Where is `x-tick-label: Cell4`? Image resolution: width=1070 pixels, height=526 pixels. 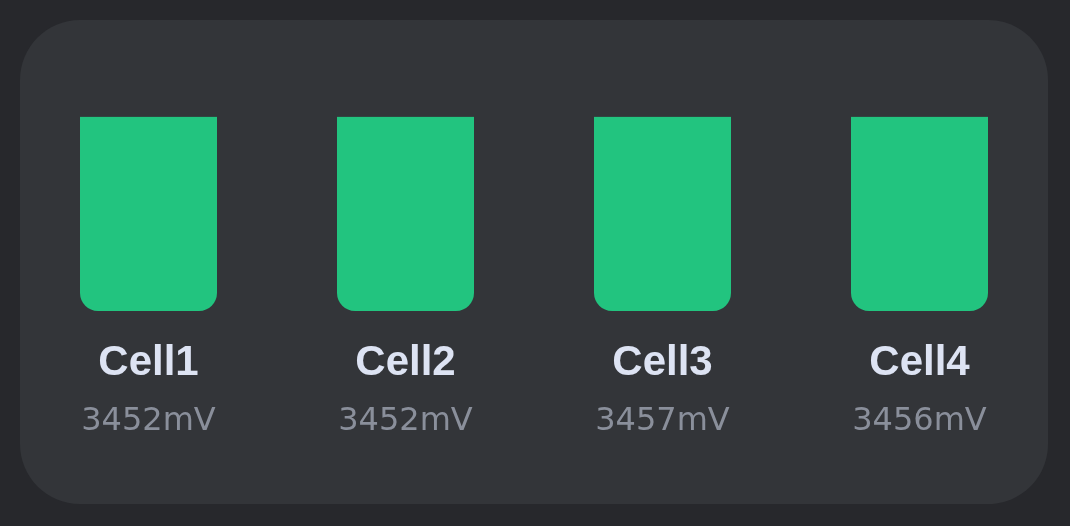 x-tick-label: Cell4 is located at coordinates (920, 360).